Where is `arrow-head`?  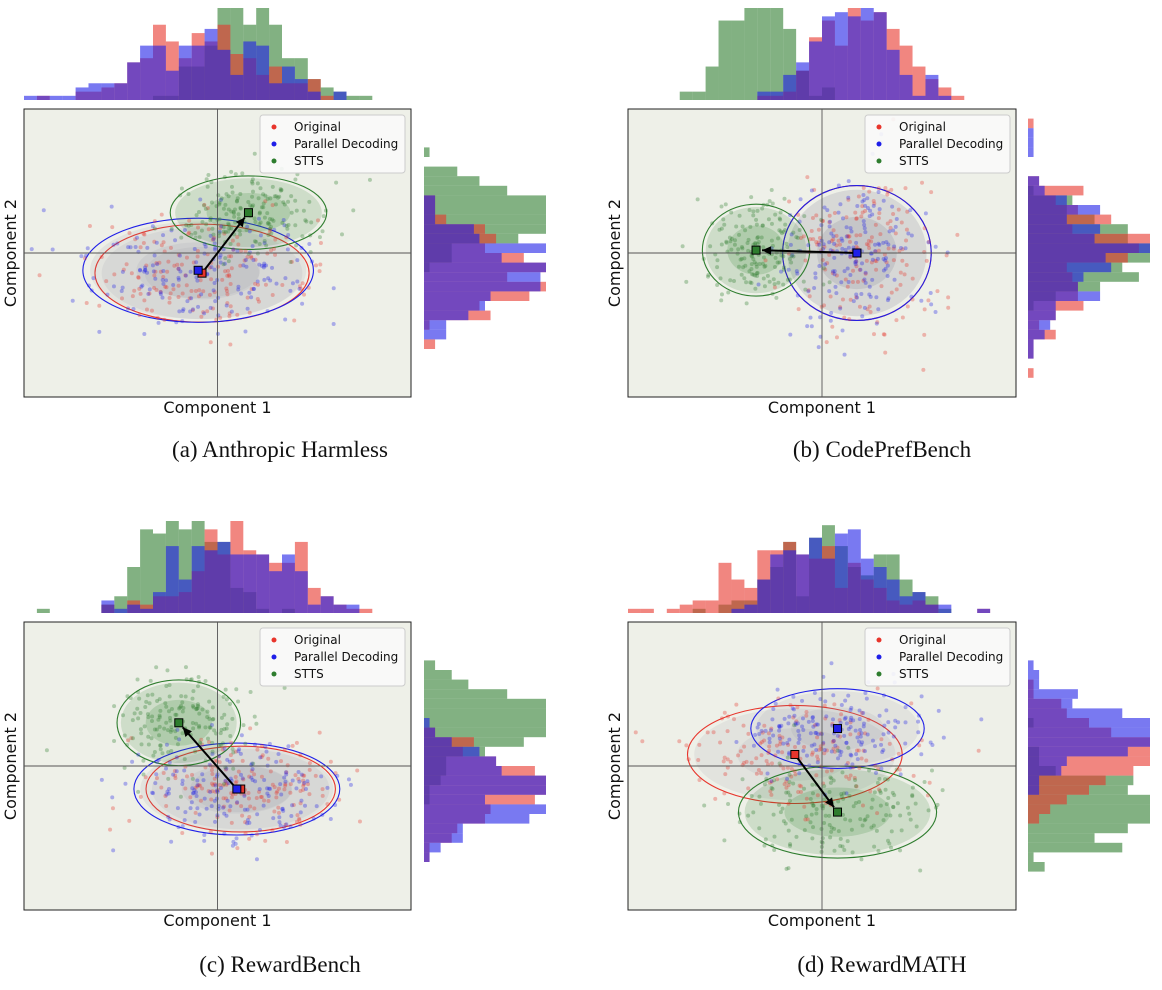
arrow-head is located at coordinates (240, 222).